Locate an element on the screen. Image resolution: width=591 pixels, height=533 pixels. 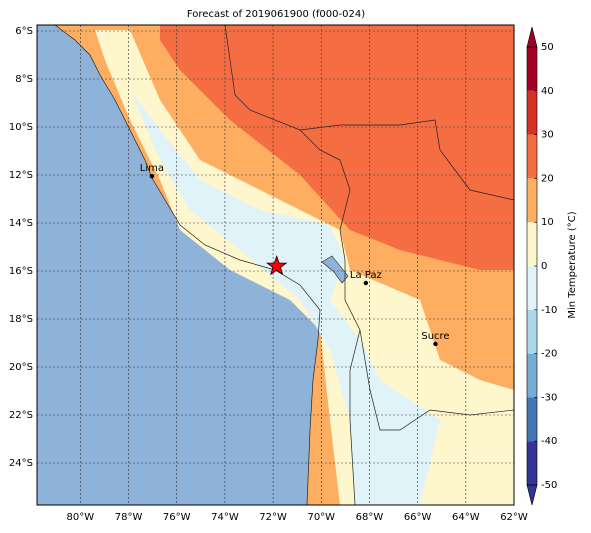
lat-label: 8°S is located at coordinates (24, 79).